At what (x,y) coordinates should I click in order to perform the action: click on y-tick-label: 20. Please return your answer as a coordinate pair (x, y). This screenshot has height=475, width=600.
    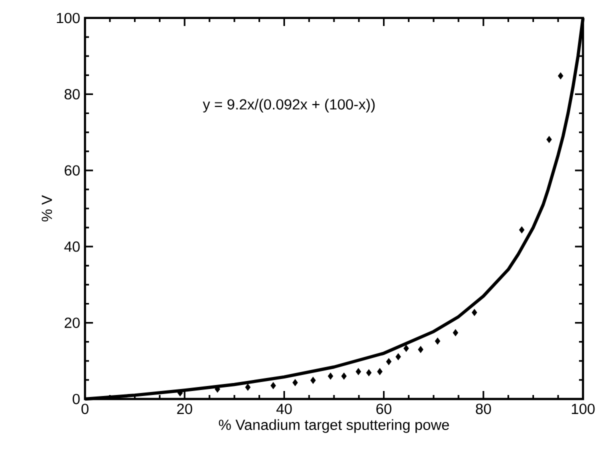
    Looking at the image, I should click on (72, 323).